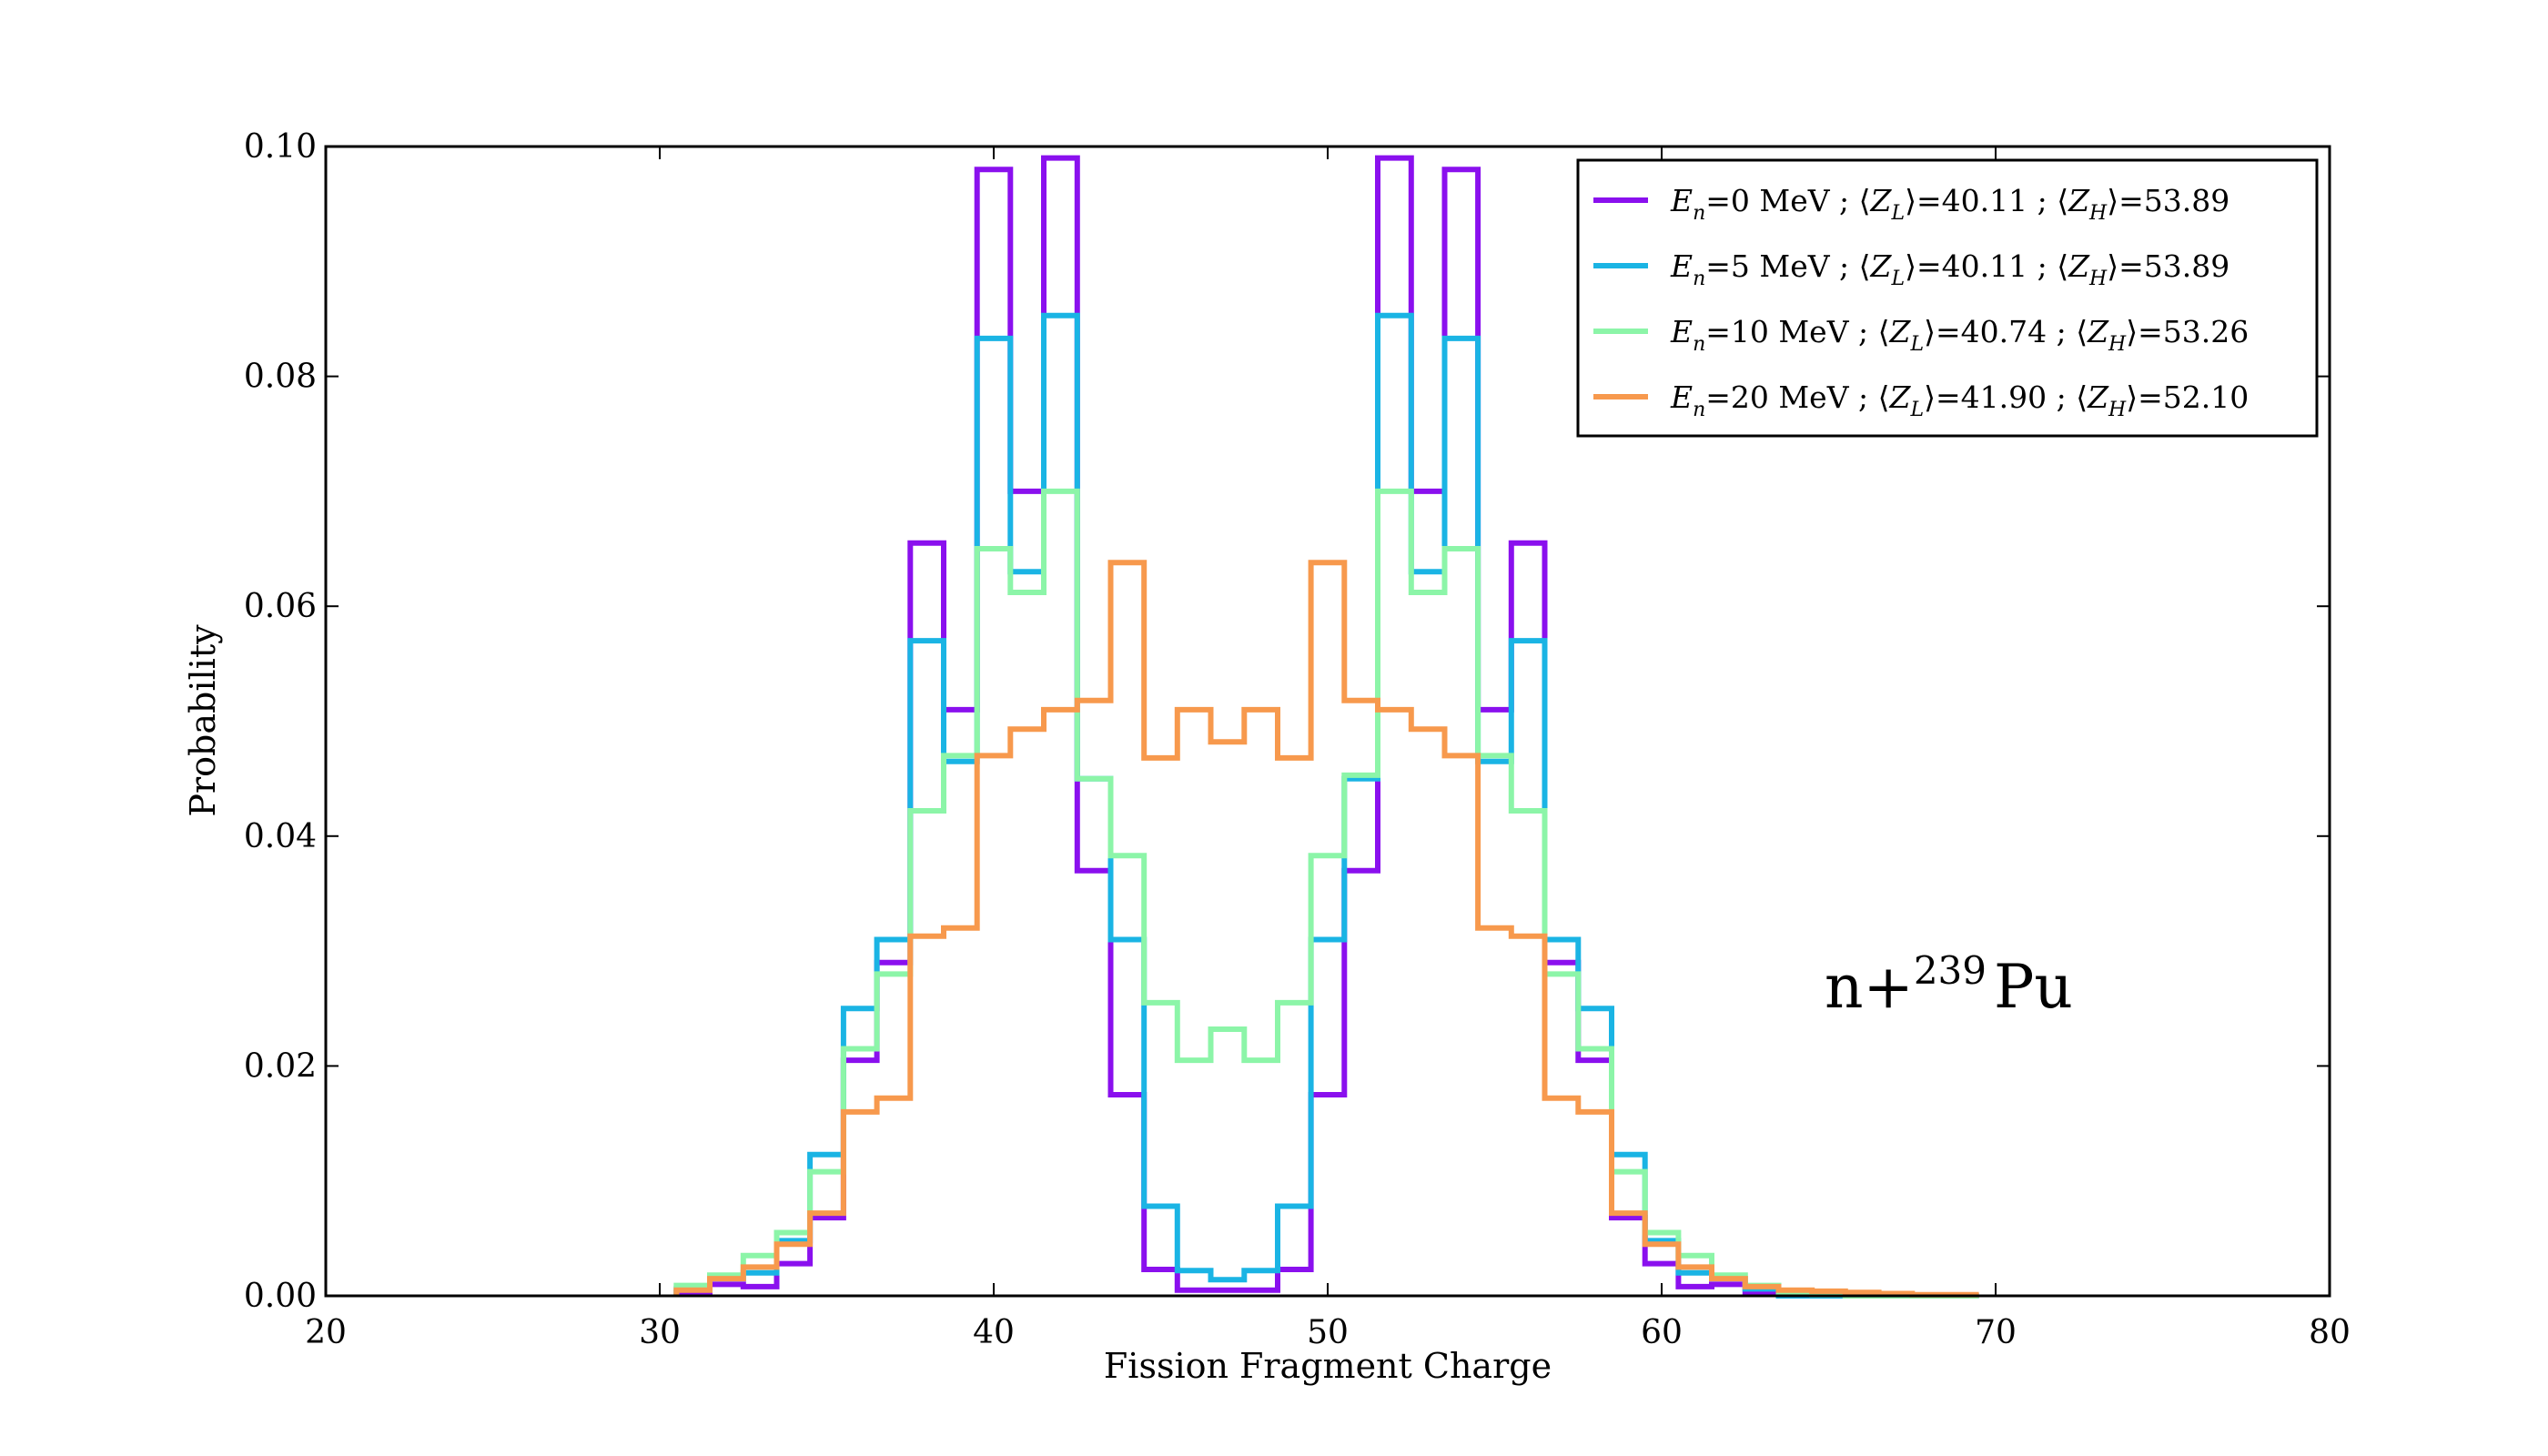  I want to click on x-tick-label: 20, so click(326, 1333).